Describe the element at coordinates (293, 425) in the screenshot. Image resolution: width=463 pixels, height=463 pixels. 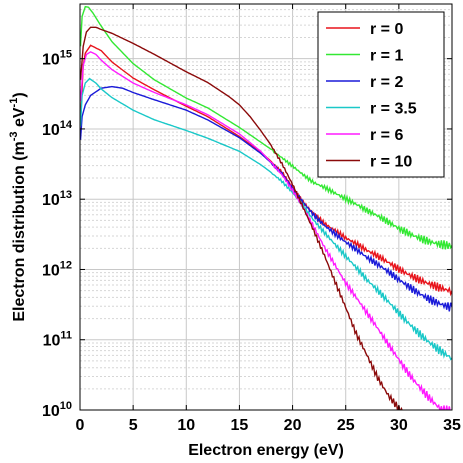
I see `x-tick-label: 20` at that location.